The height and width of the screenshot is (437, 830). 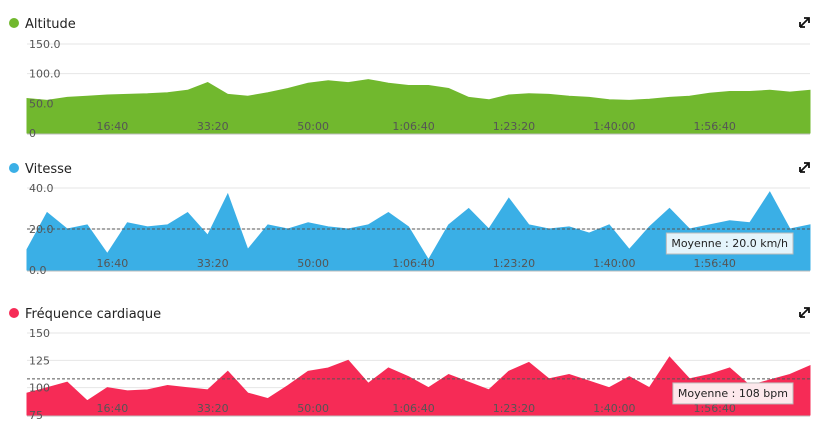 I want to click on y-tick-label: 125, so click(x=39, y=360).